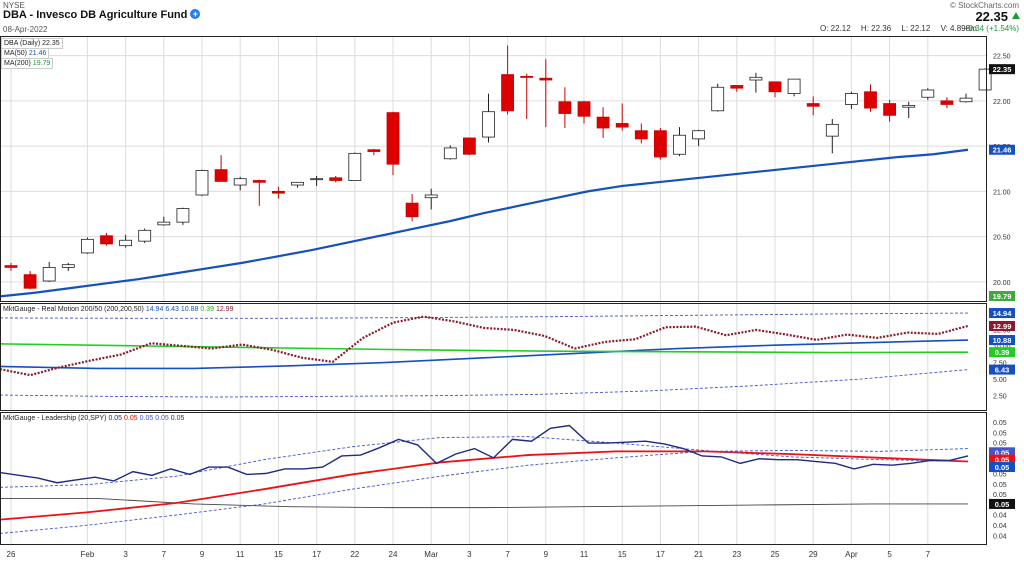 The height and width of the screenshot is (562, 1024). What do you see at coordinates (736, 554) in the screenshot?
I see `x-tick-label: 23` at bounding box center [736, 554].